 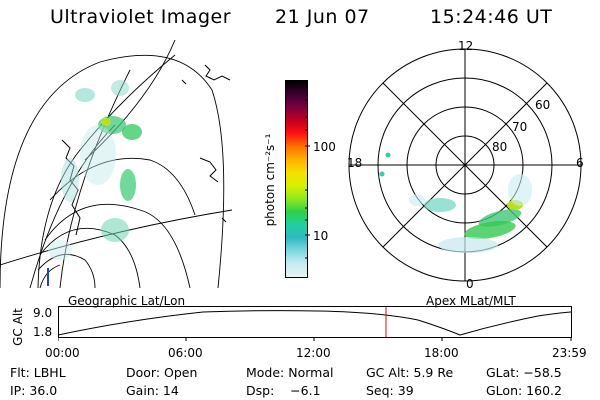 I want to click on geo-latitude: GLat: −58.5, so click(x=524, y=372).